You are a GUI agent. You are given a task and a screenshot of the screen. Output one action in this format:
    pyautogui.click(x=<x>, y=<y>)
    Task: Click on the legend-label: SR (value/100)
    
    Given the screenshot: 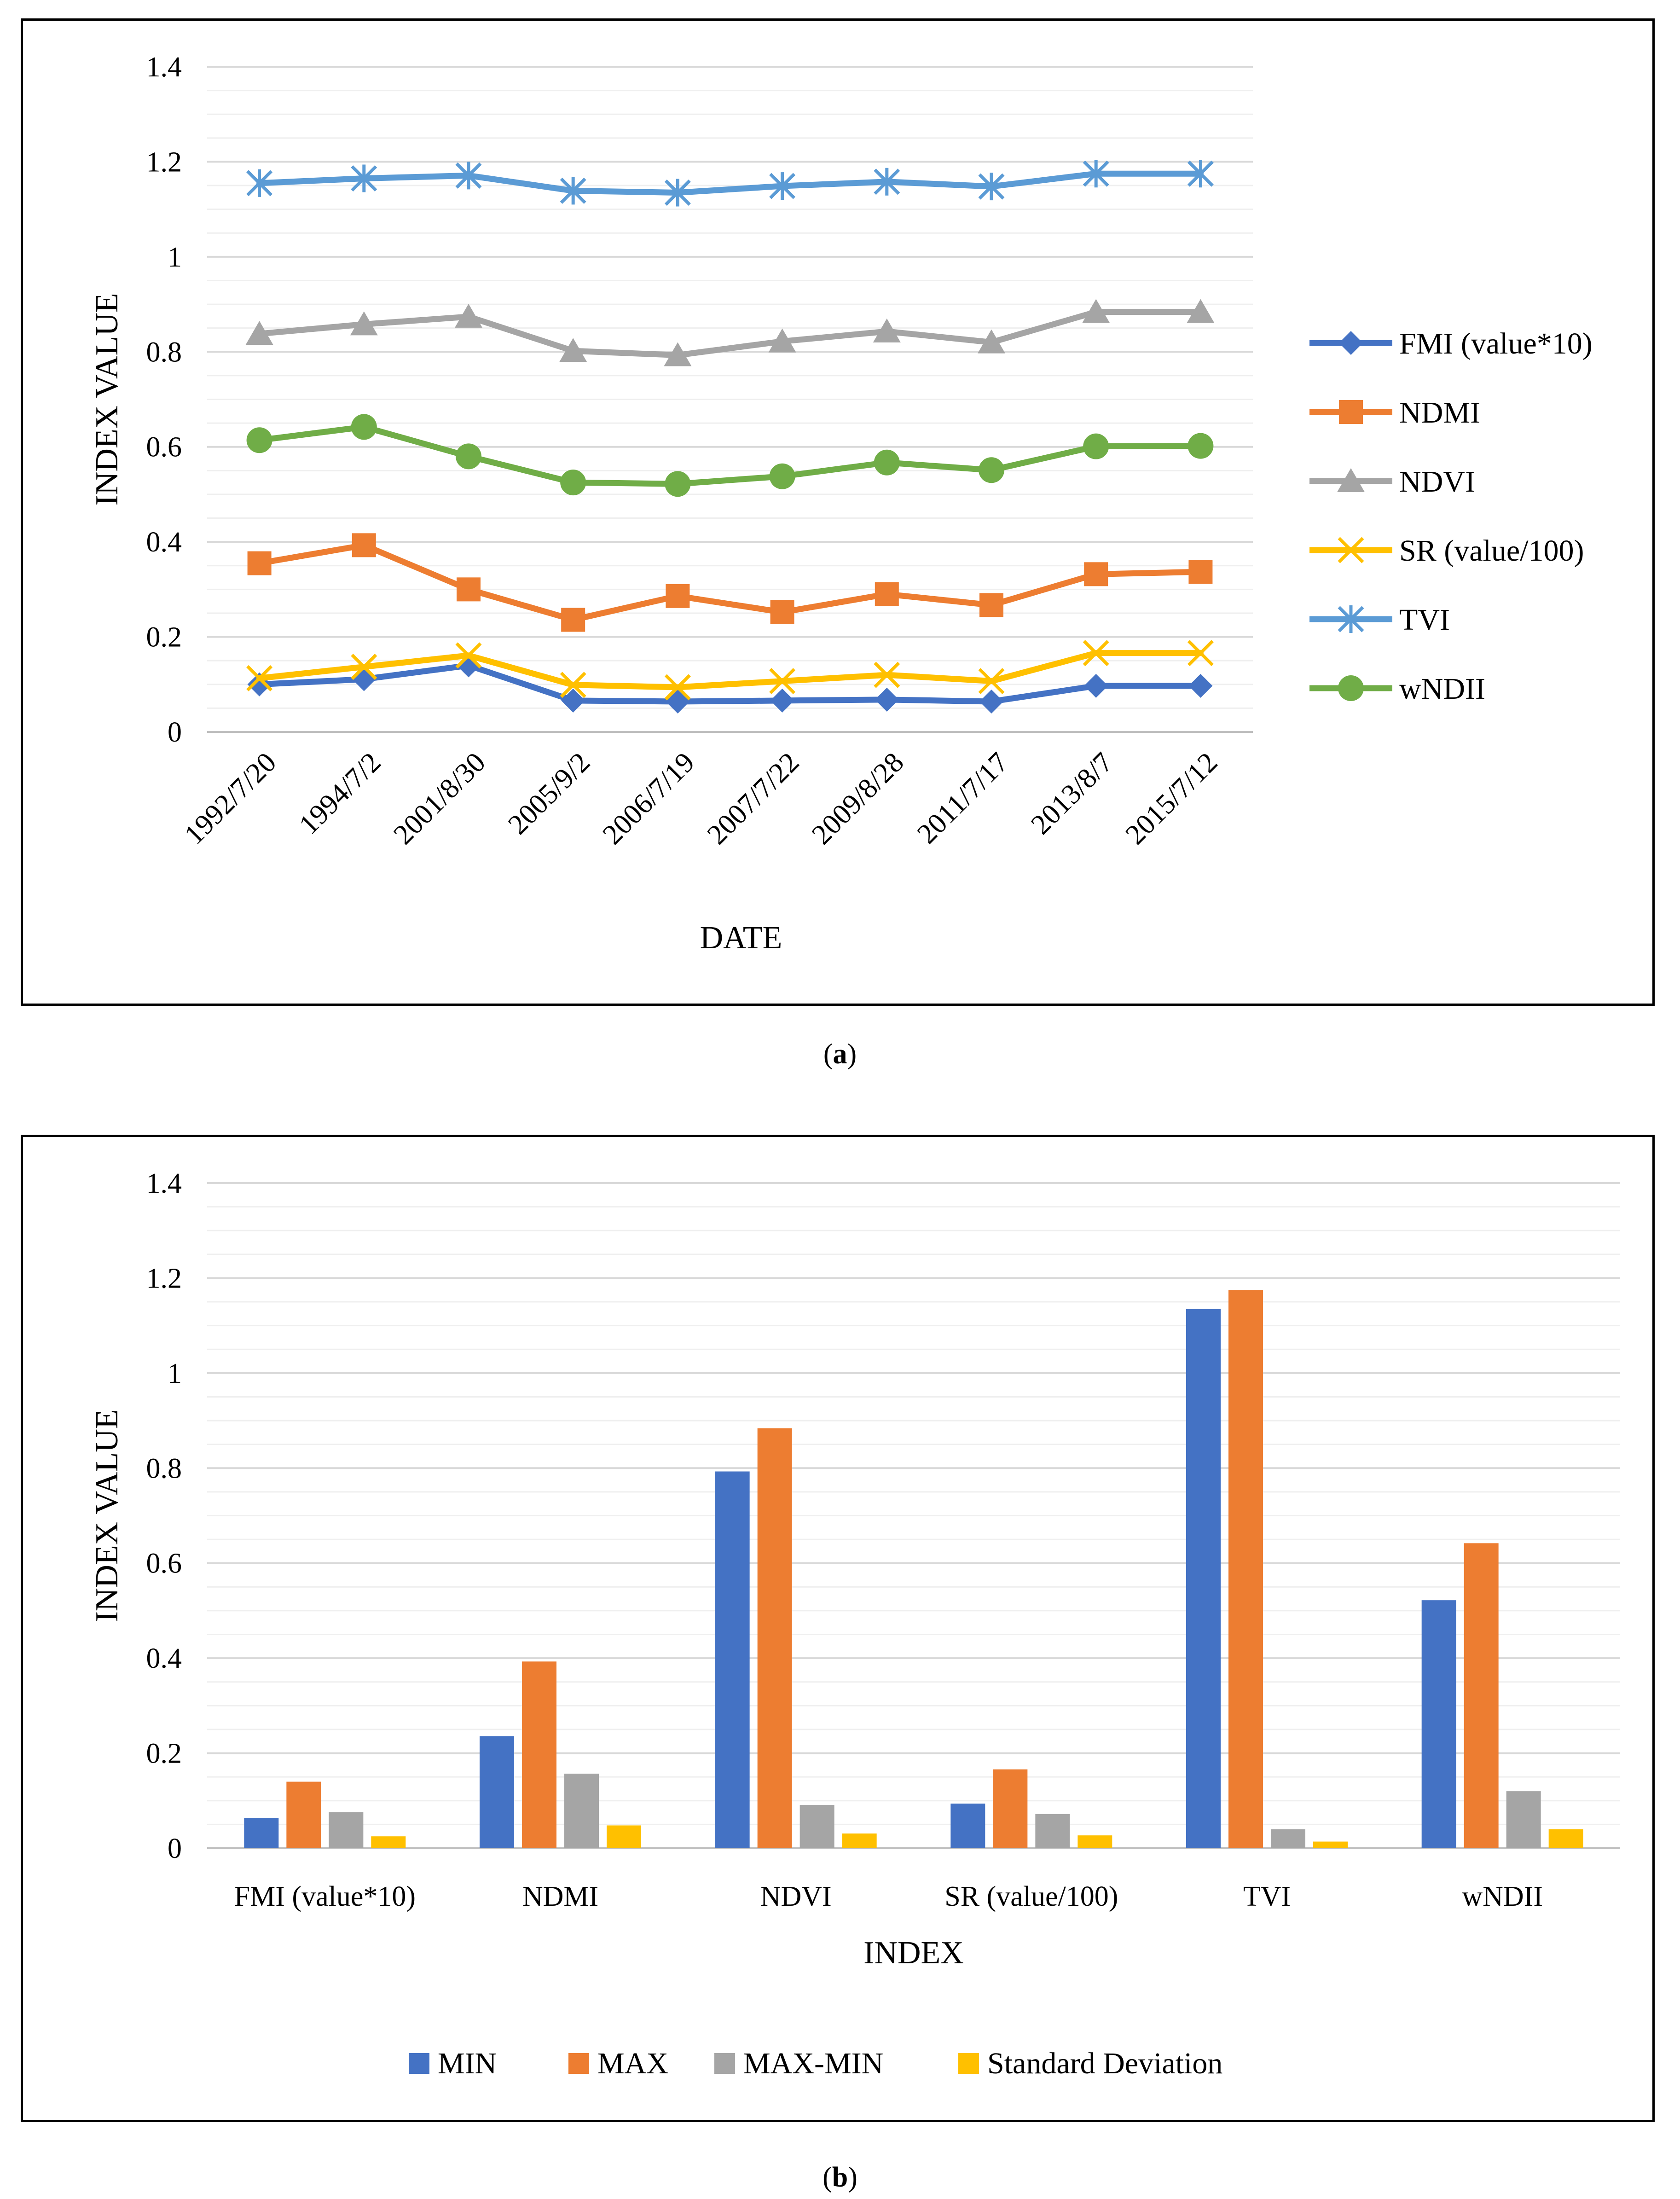 What is the action you would take?
    pyautogui.click(x=1491, y=551)
    